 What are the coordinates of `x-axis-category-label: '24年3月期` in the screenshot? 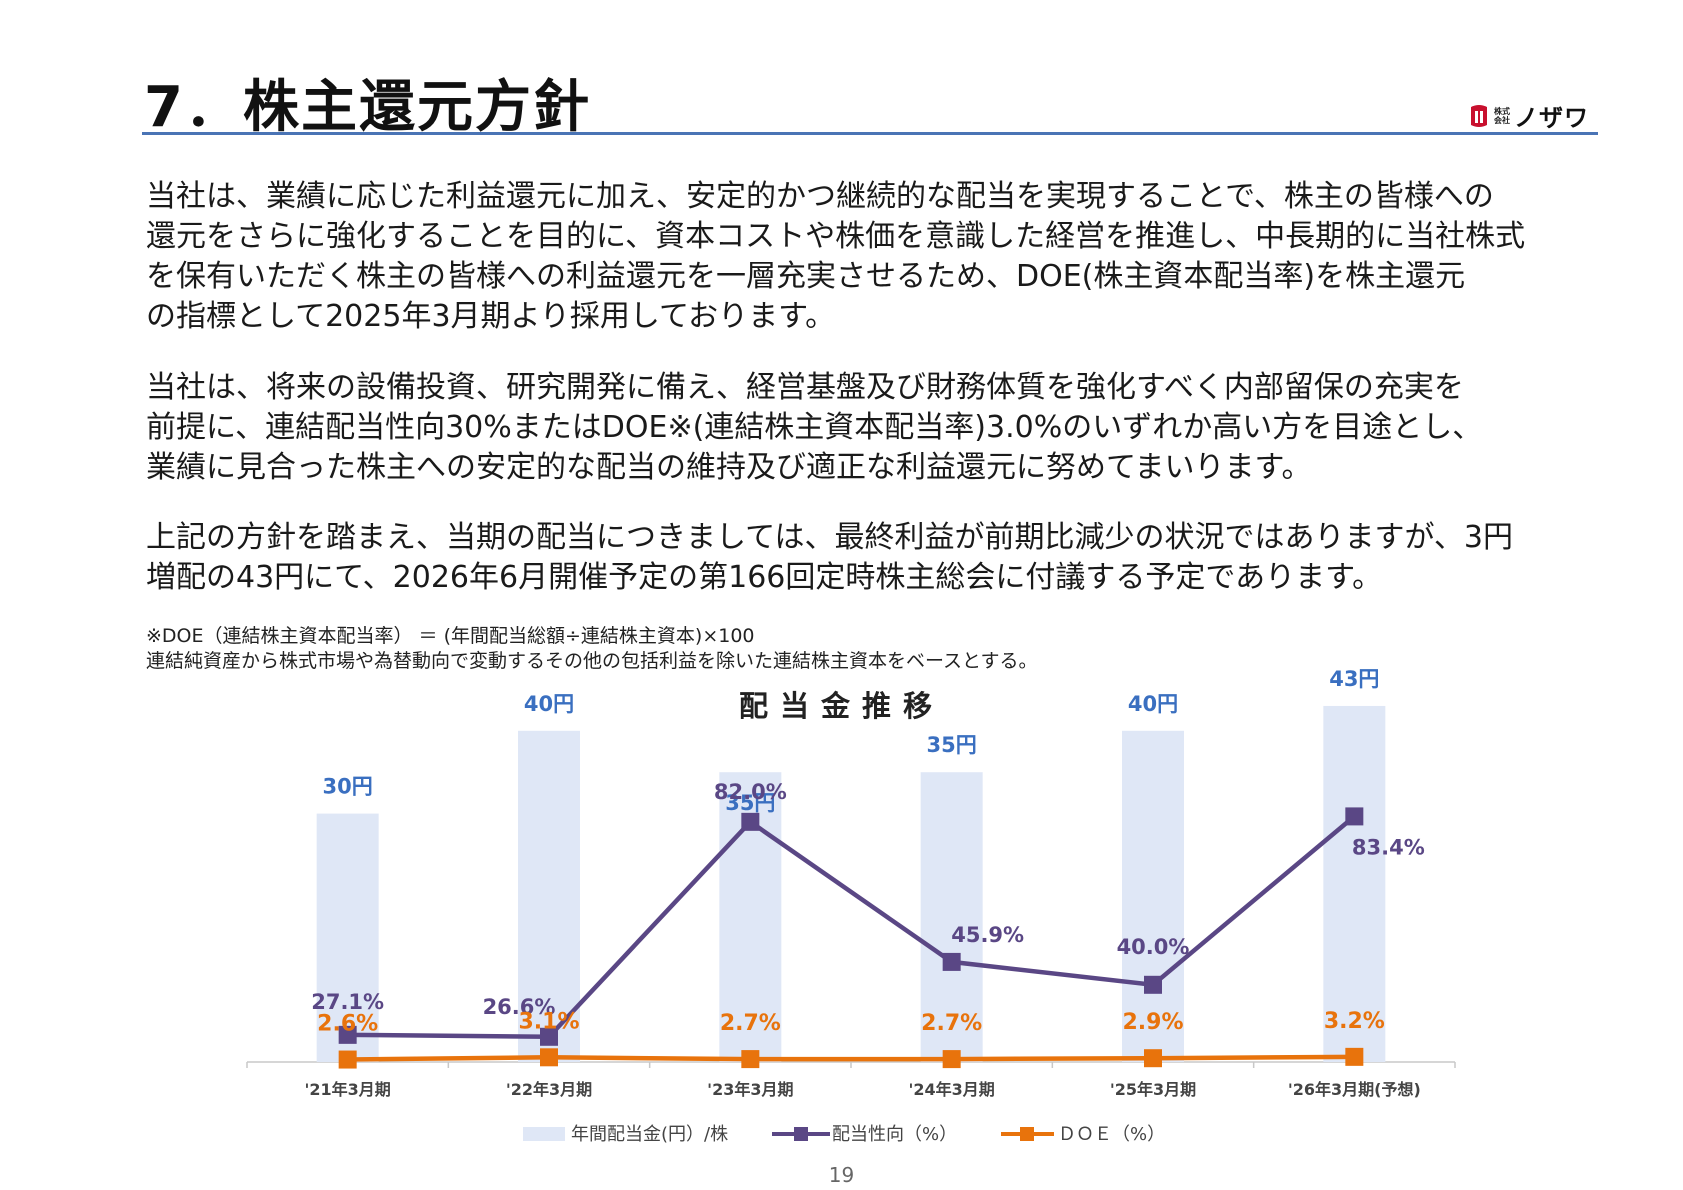 It's located at (952, 1089).